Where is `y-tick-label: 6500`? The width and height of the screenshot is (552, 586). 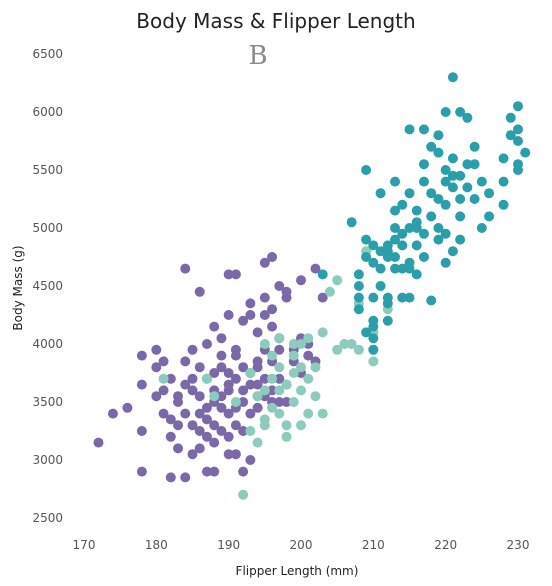 y-tick-label: 6500 is located at coordinates (47, 54).